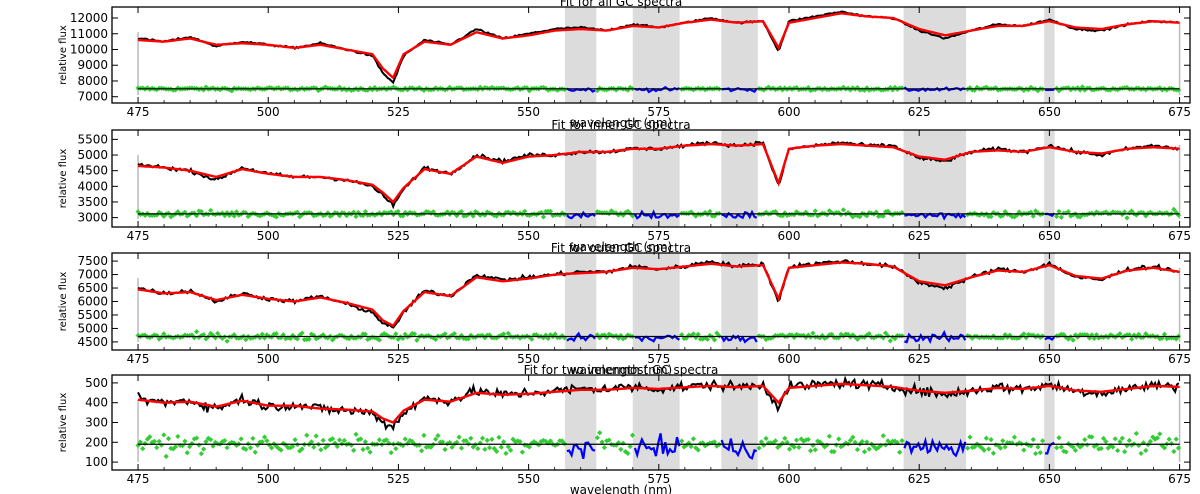 The image size is (1200, 494). What do you see at coordinates (398, 112) in the screenshot?
I see `x-tick-label: 525` at bounding box center [398, 112].